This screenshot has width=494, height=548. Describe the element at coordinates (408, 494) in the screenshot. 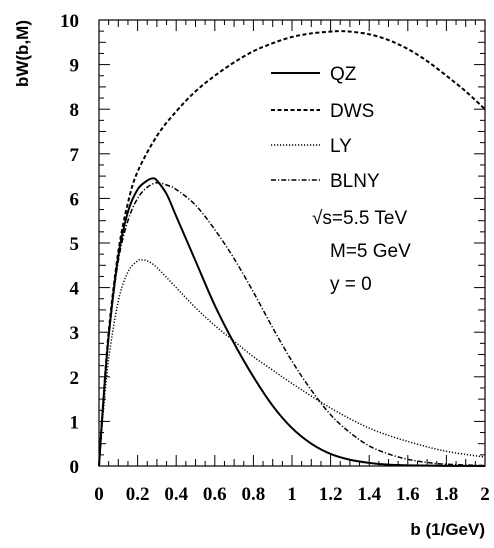

I see `x-tick-label: 1.6` at that location.